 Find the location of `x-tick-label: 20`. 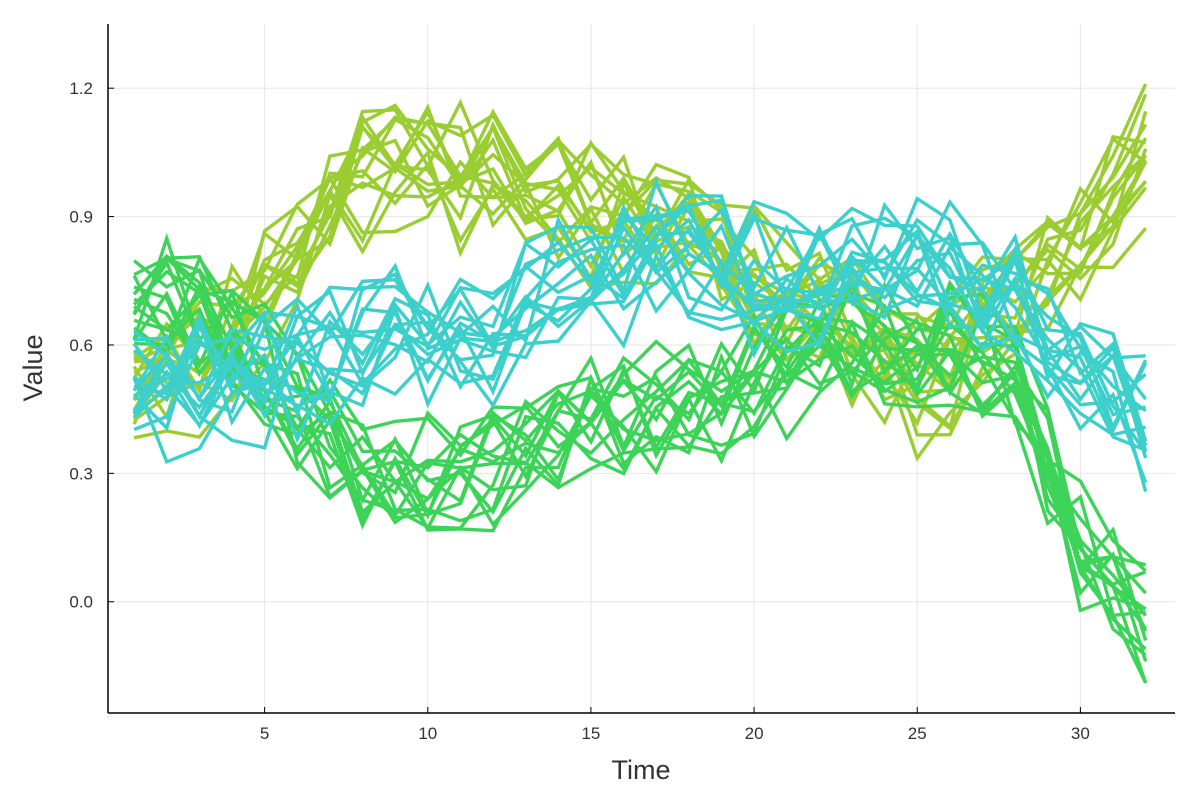

x-tick-label: 20 is located at coordinates (754, 733).